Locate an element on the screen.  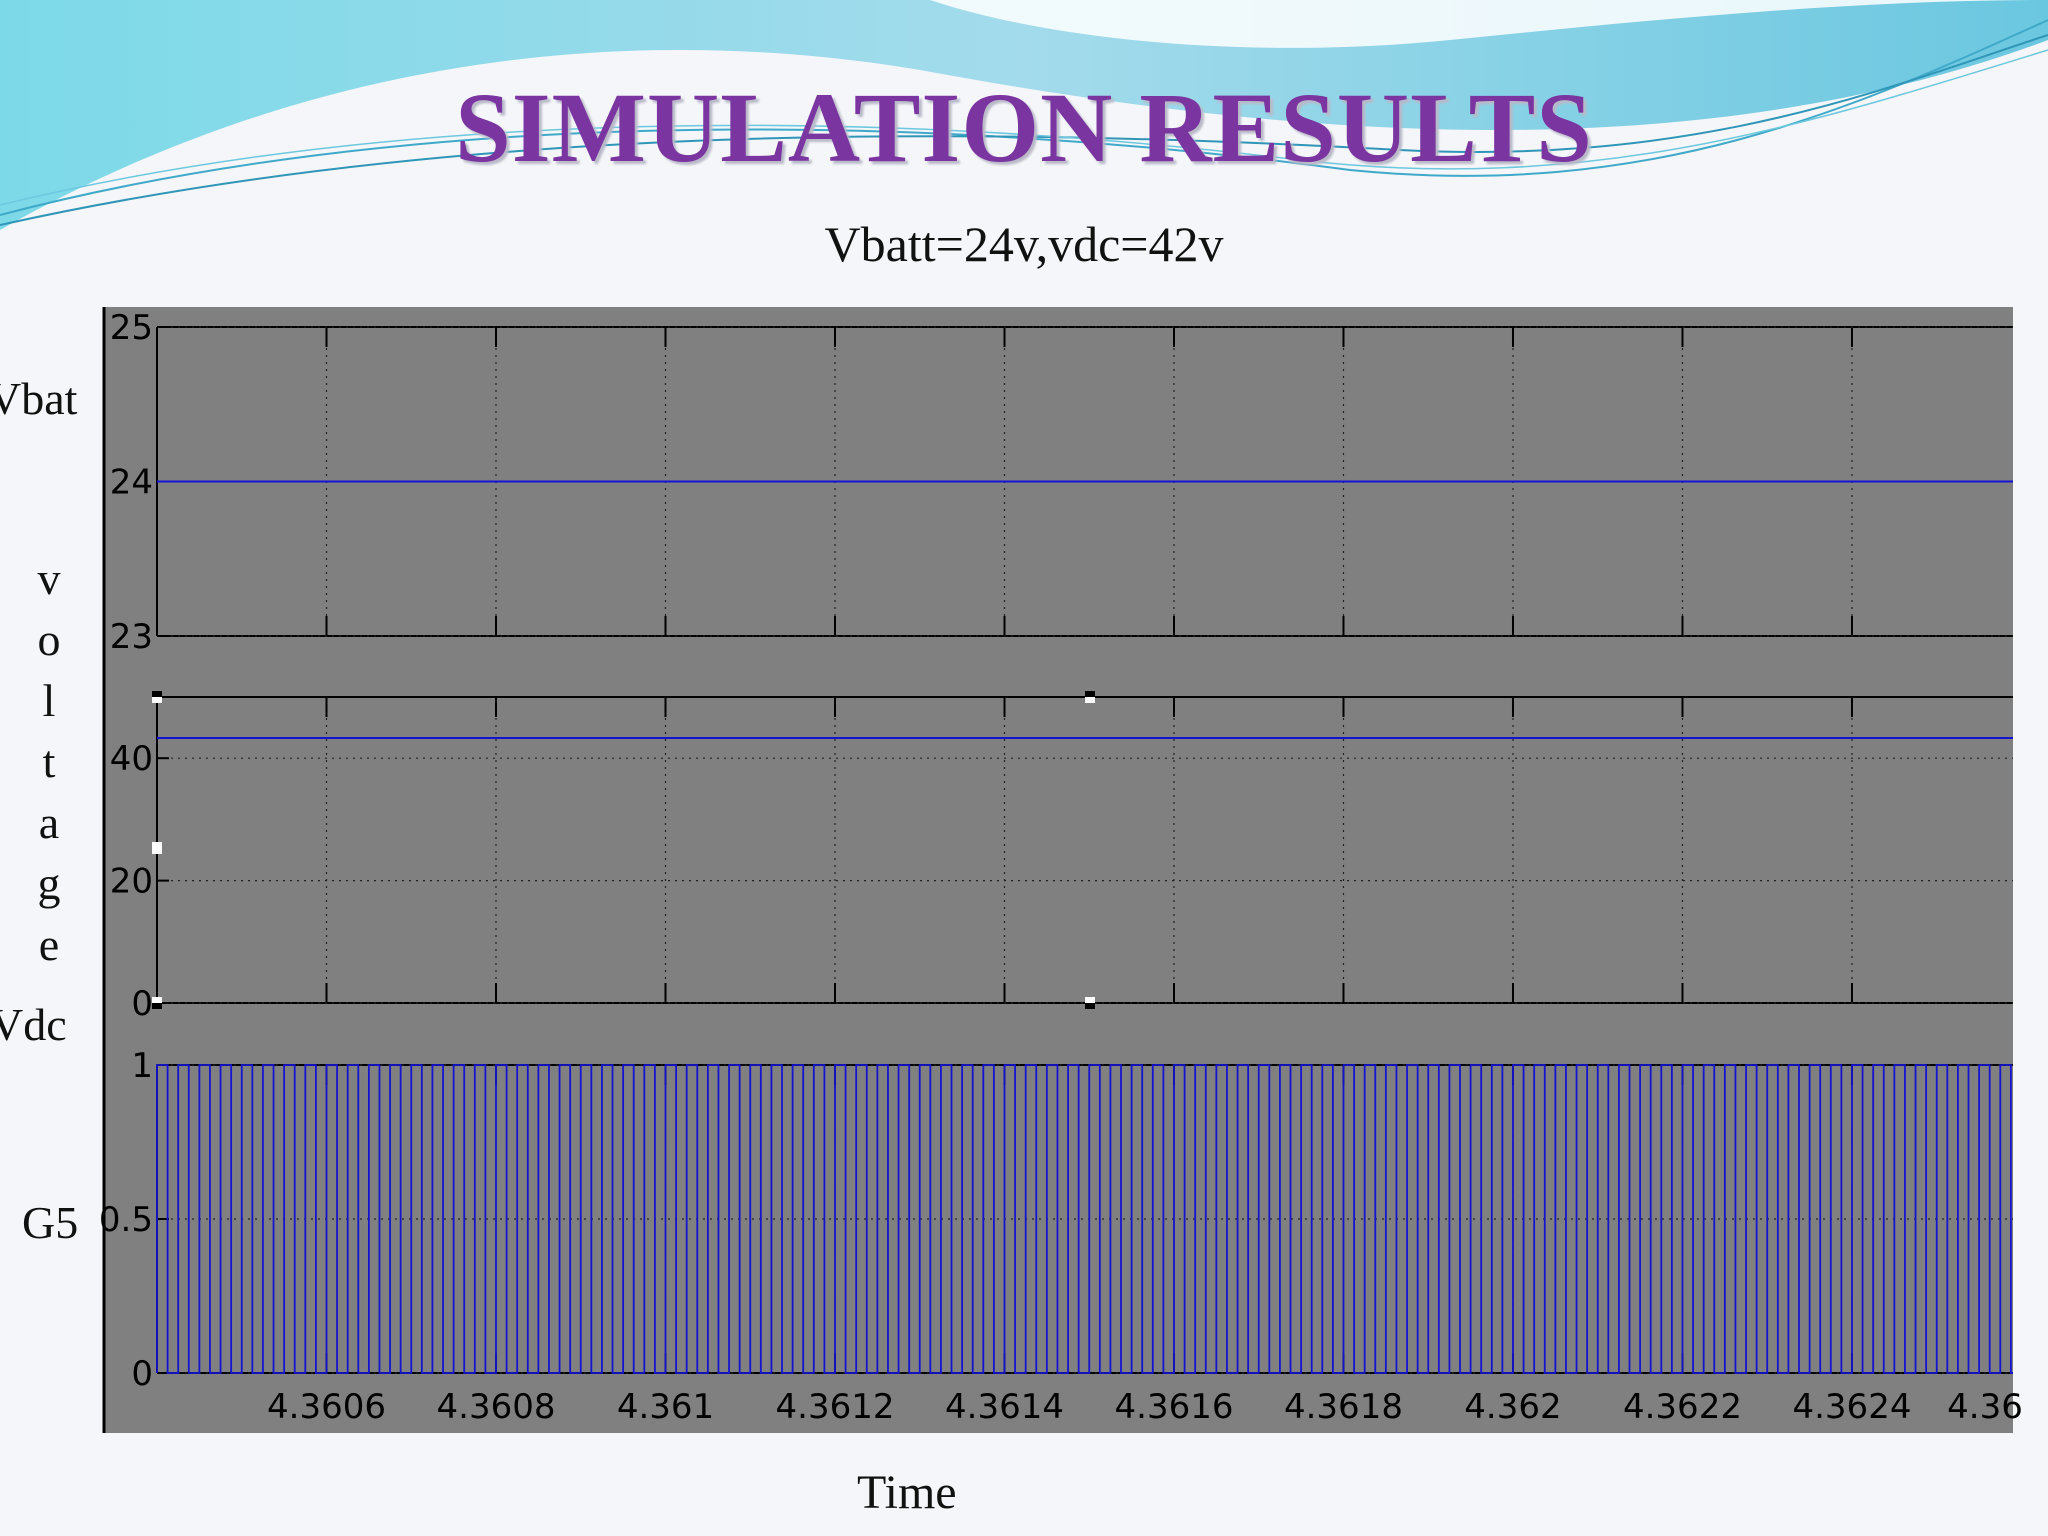
voltage-letter: a is located at coordinates (49, 822).